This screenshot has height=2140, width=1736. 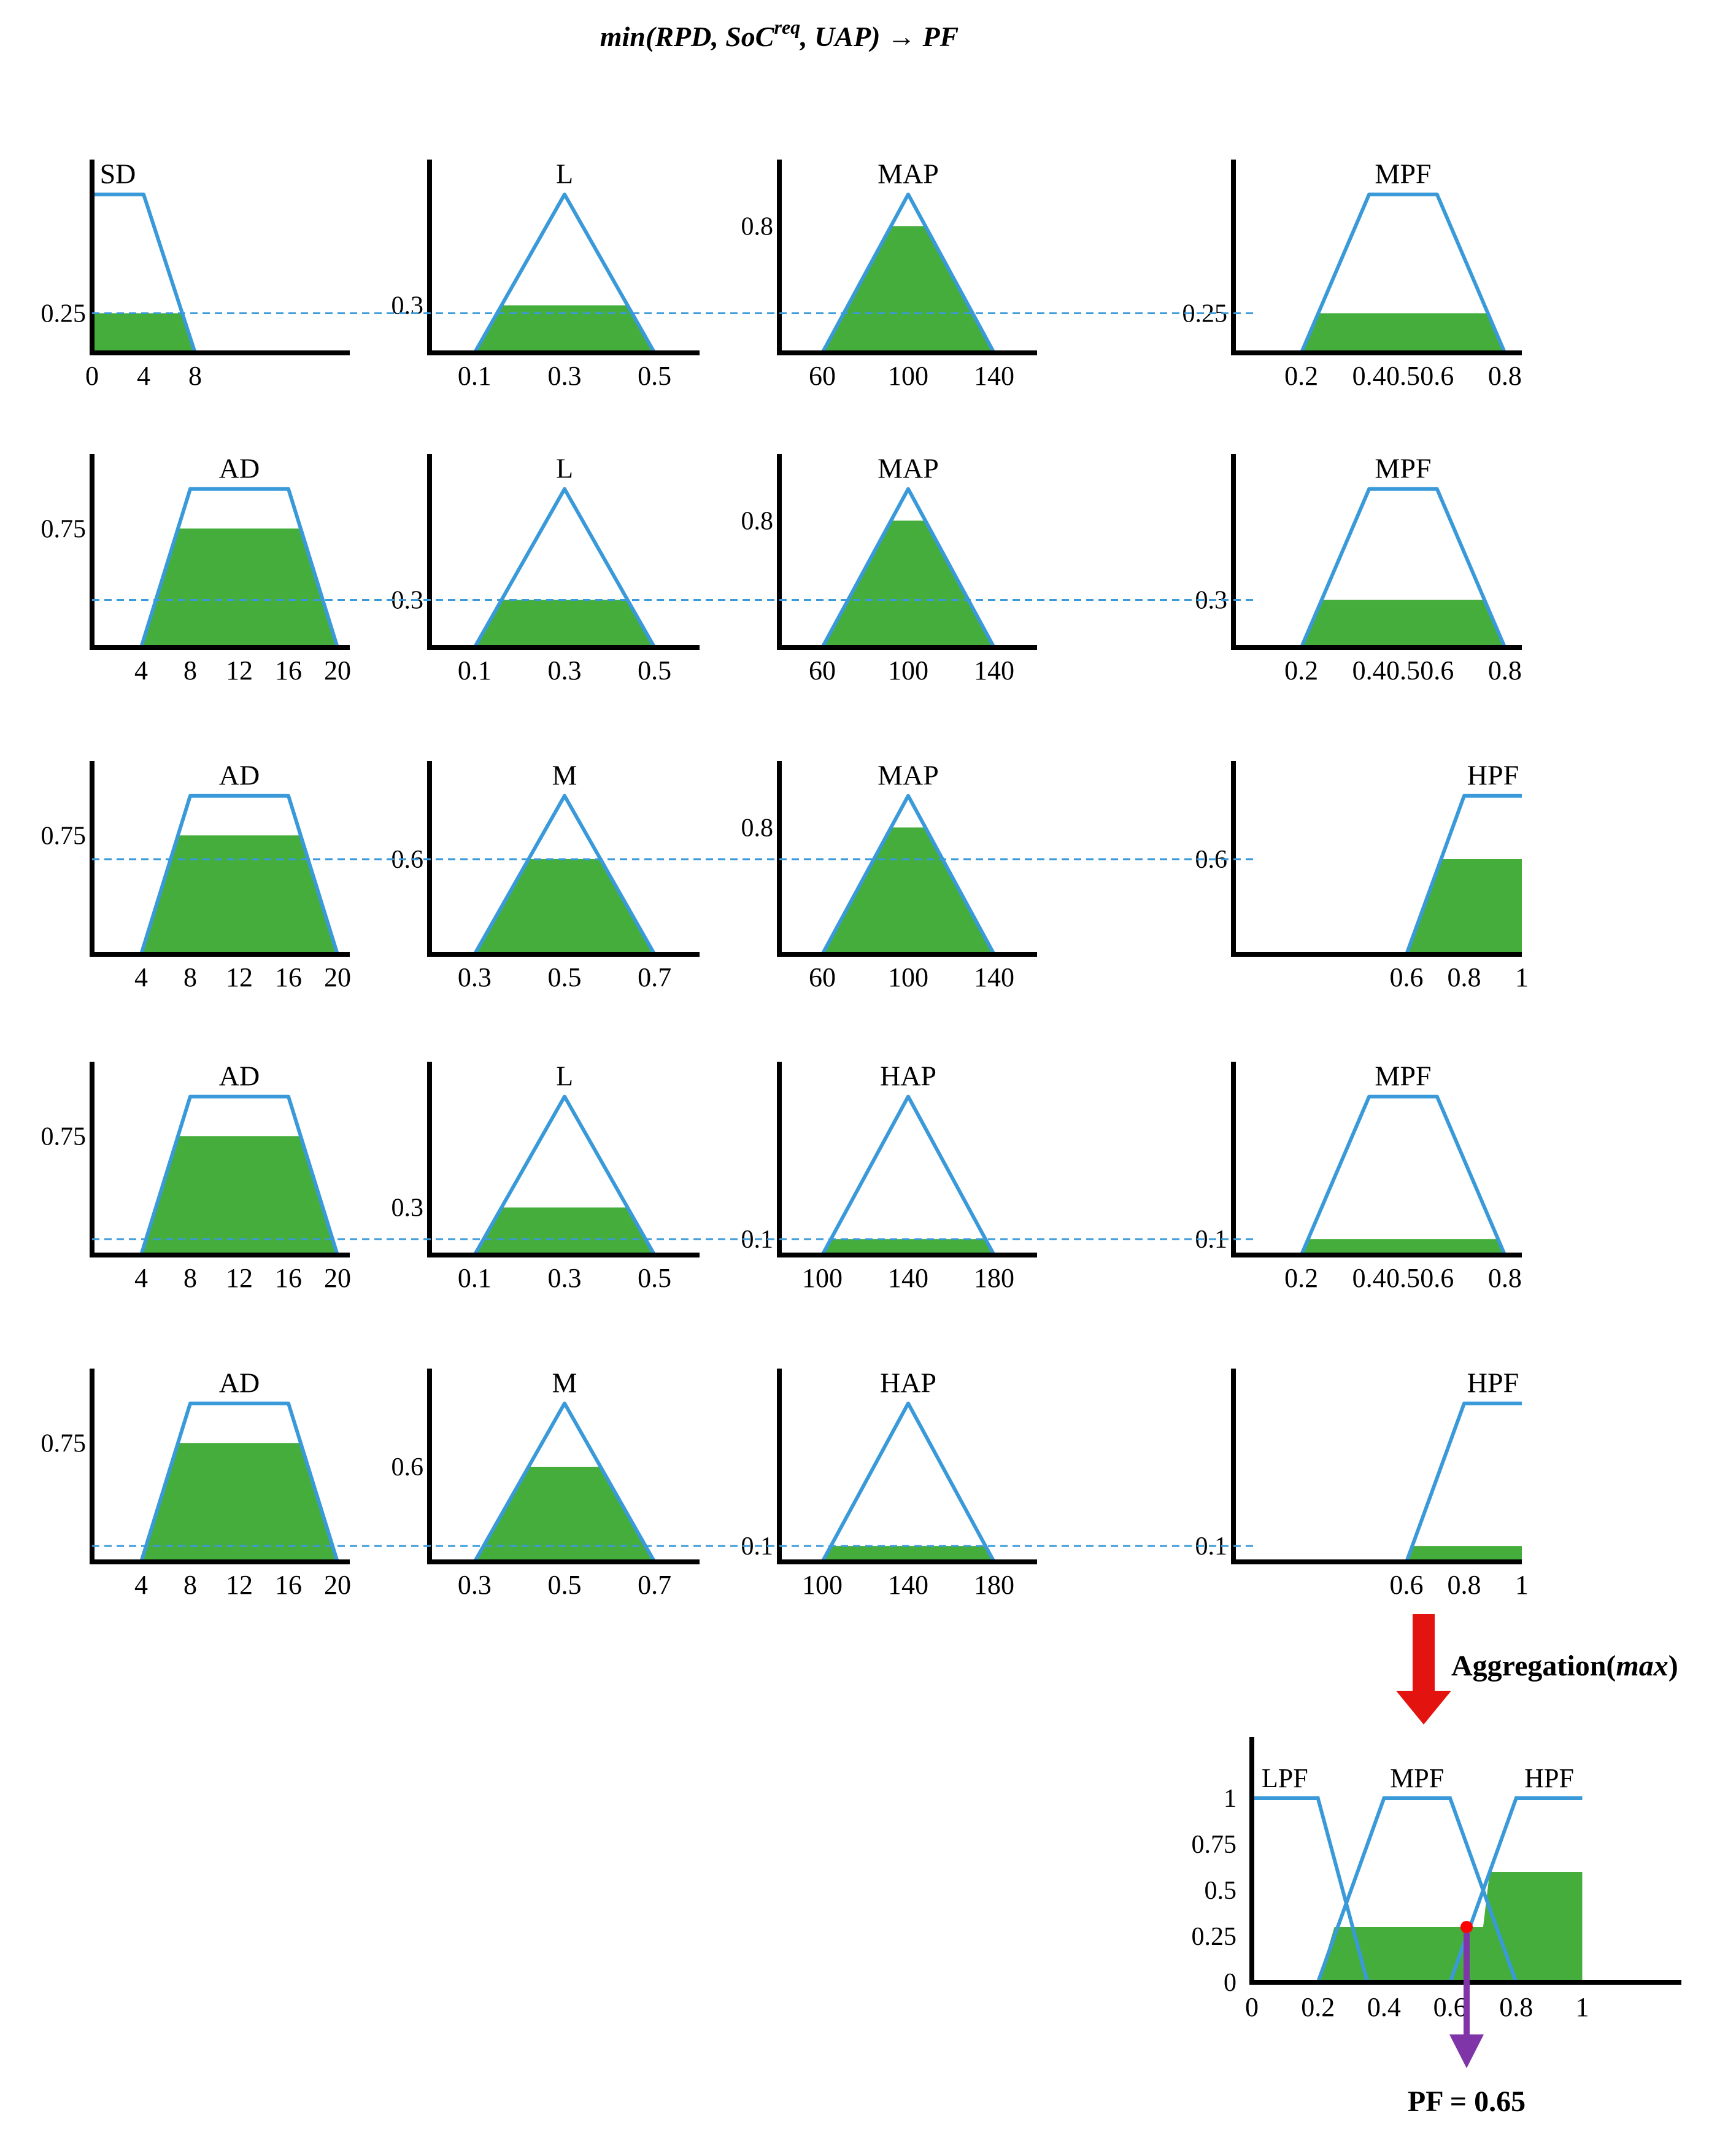 What do you see at coordinates (1215, 1937) in the screenshot?
I see `y-tick-label: 0.25` at bounding box center [1215, 1937].